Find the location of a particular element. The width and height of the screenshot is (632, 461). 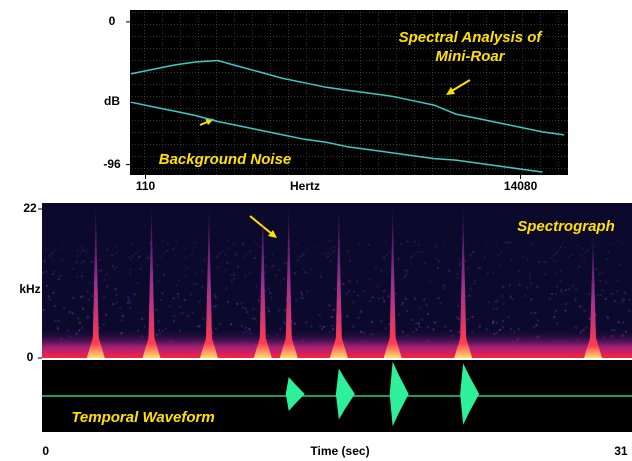

burst is located at coordinates (392, 283).